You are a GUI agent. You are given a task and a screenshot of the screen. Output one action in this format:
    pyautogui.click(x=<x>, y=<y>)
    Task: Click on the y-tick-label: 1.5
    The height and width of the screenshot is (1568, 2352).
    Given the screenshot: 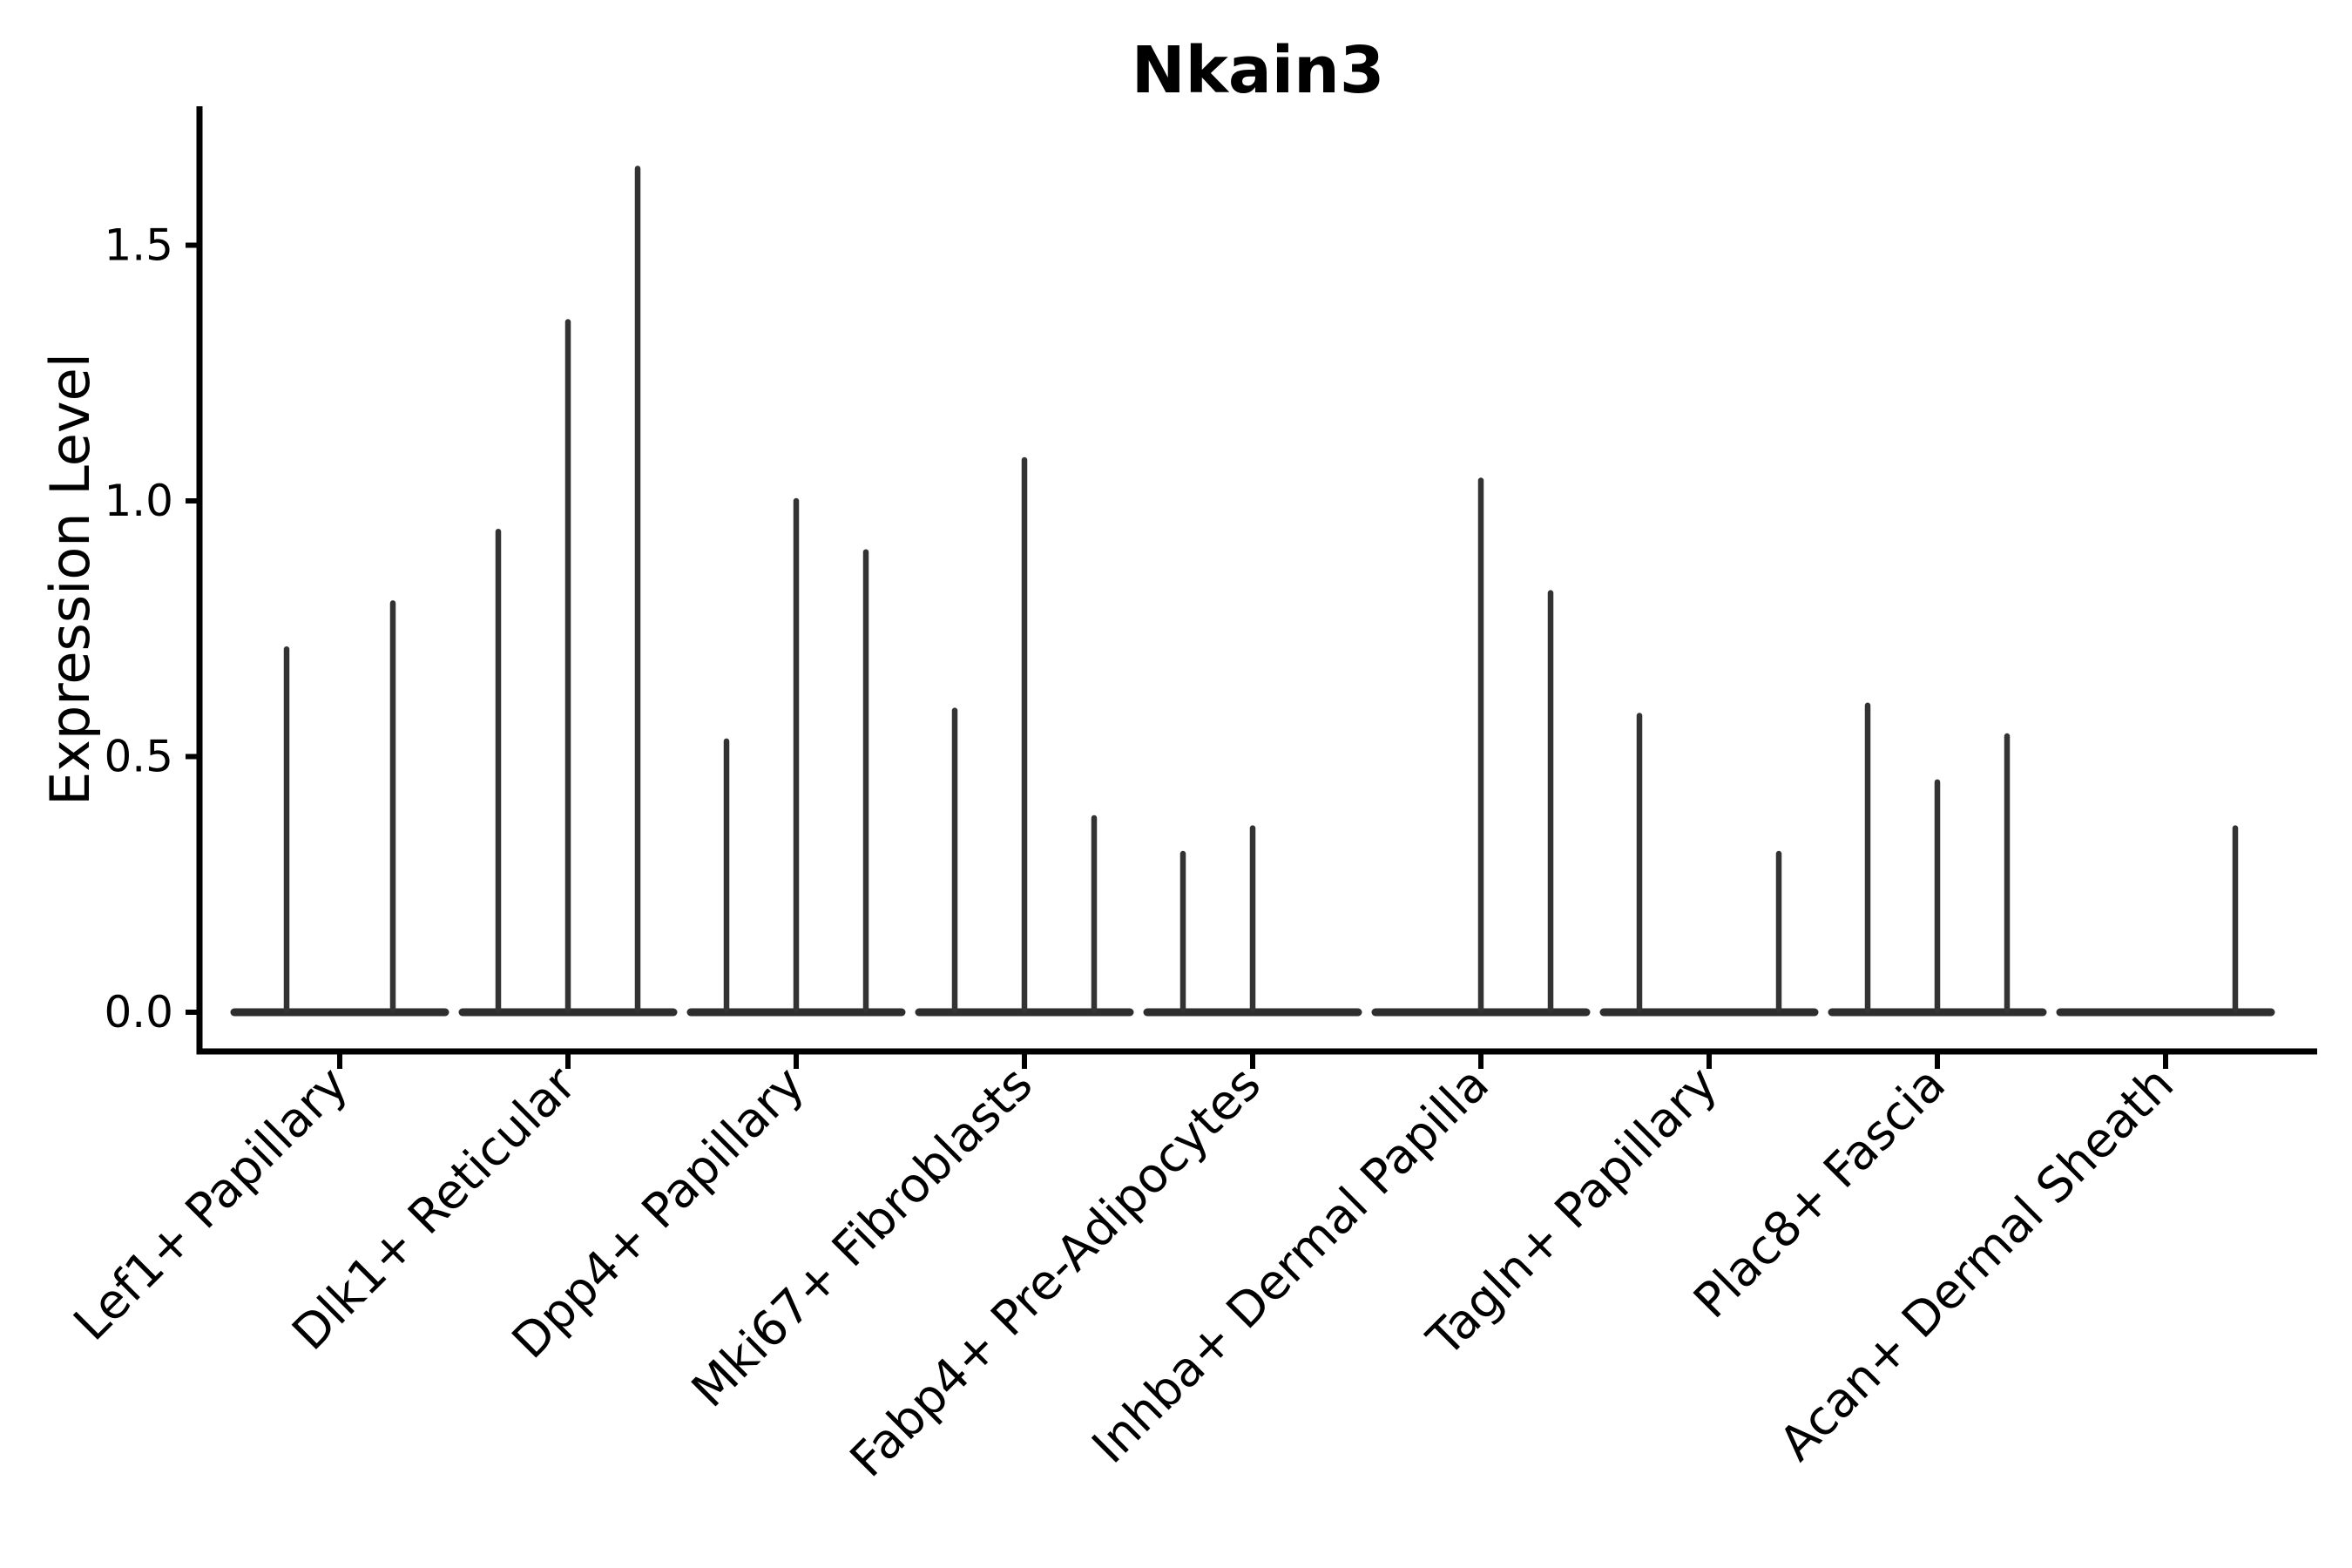 What is the action you would take?
    pyautogui.click(x=138, y=245)
    